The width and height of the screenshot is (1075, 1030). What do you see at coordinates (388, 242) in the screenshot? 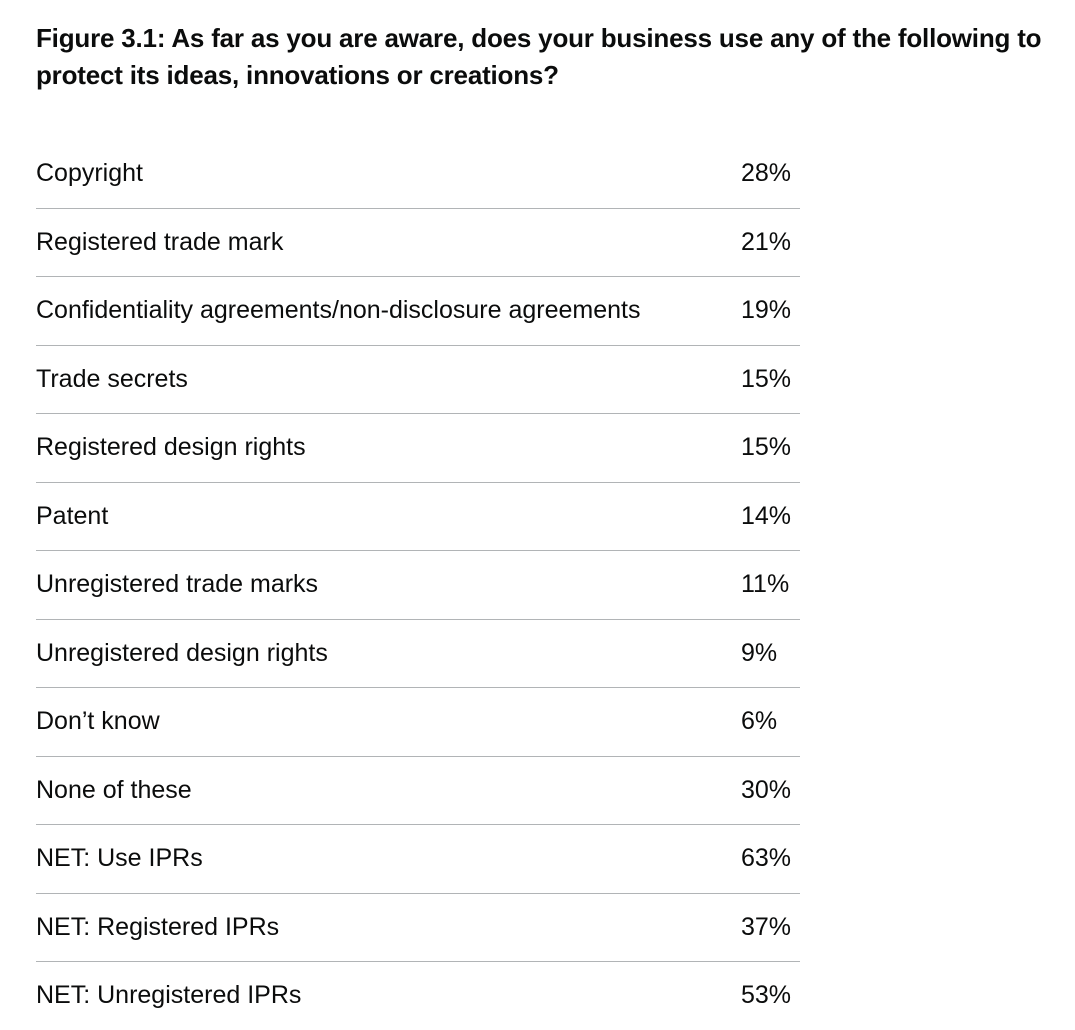
I see `row-label: Registered trade mark` at bounding box center [388, 242].